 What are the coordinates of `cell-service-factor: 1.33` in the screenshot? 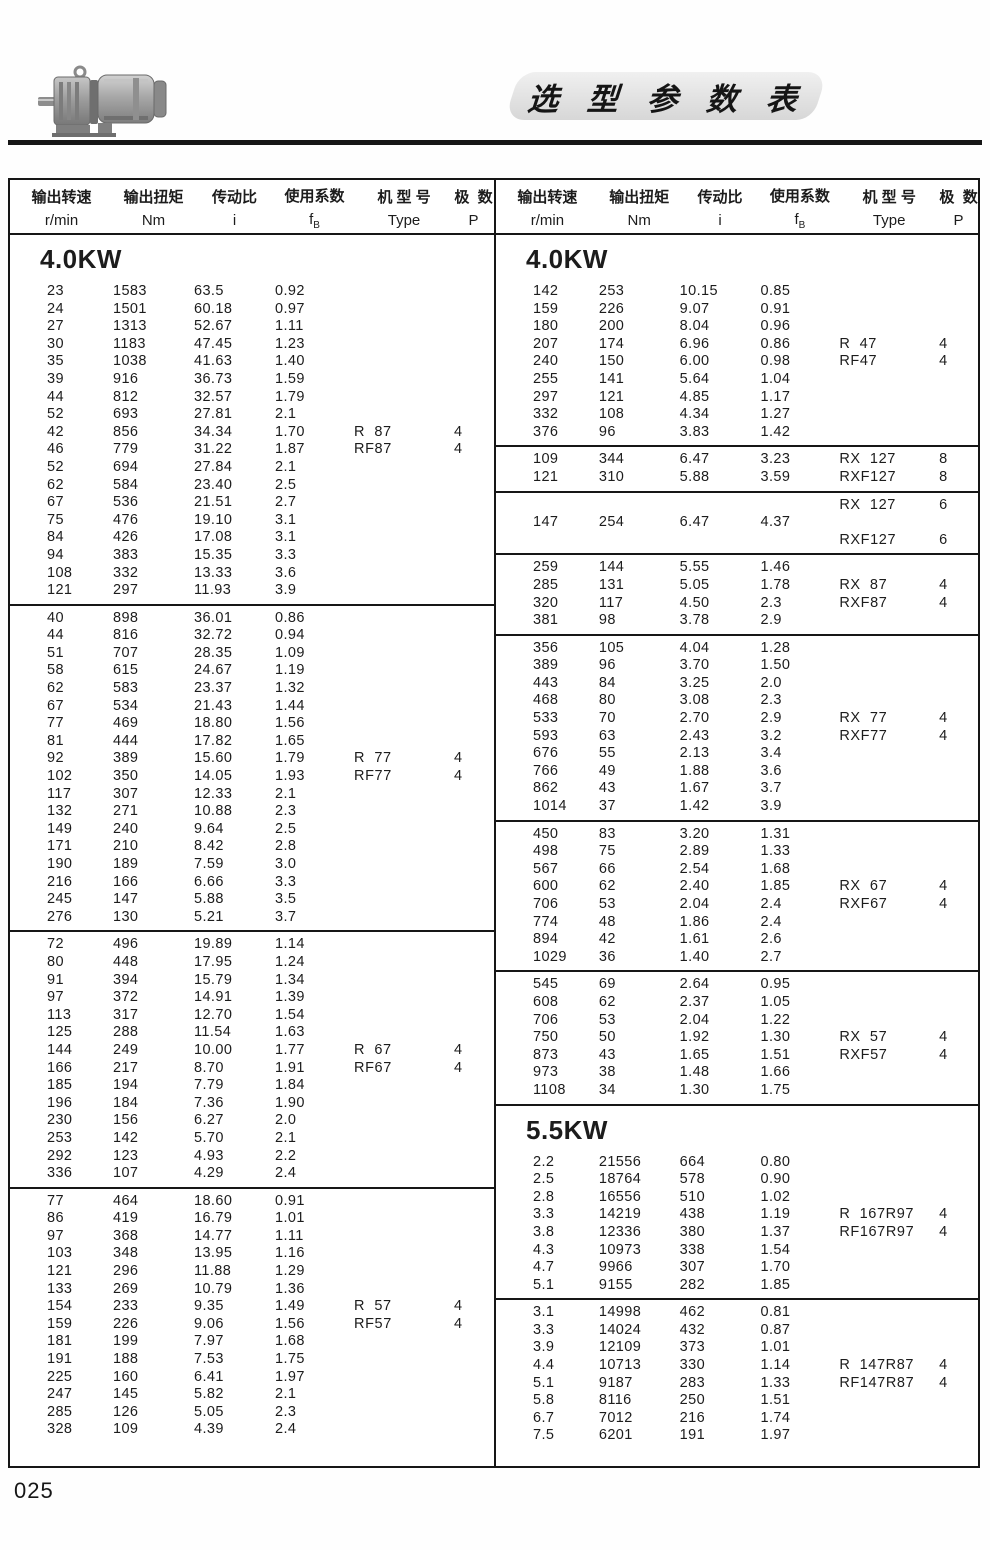 It's located at (775, 851).